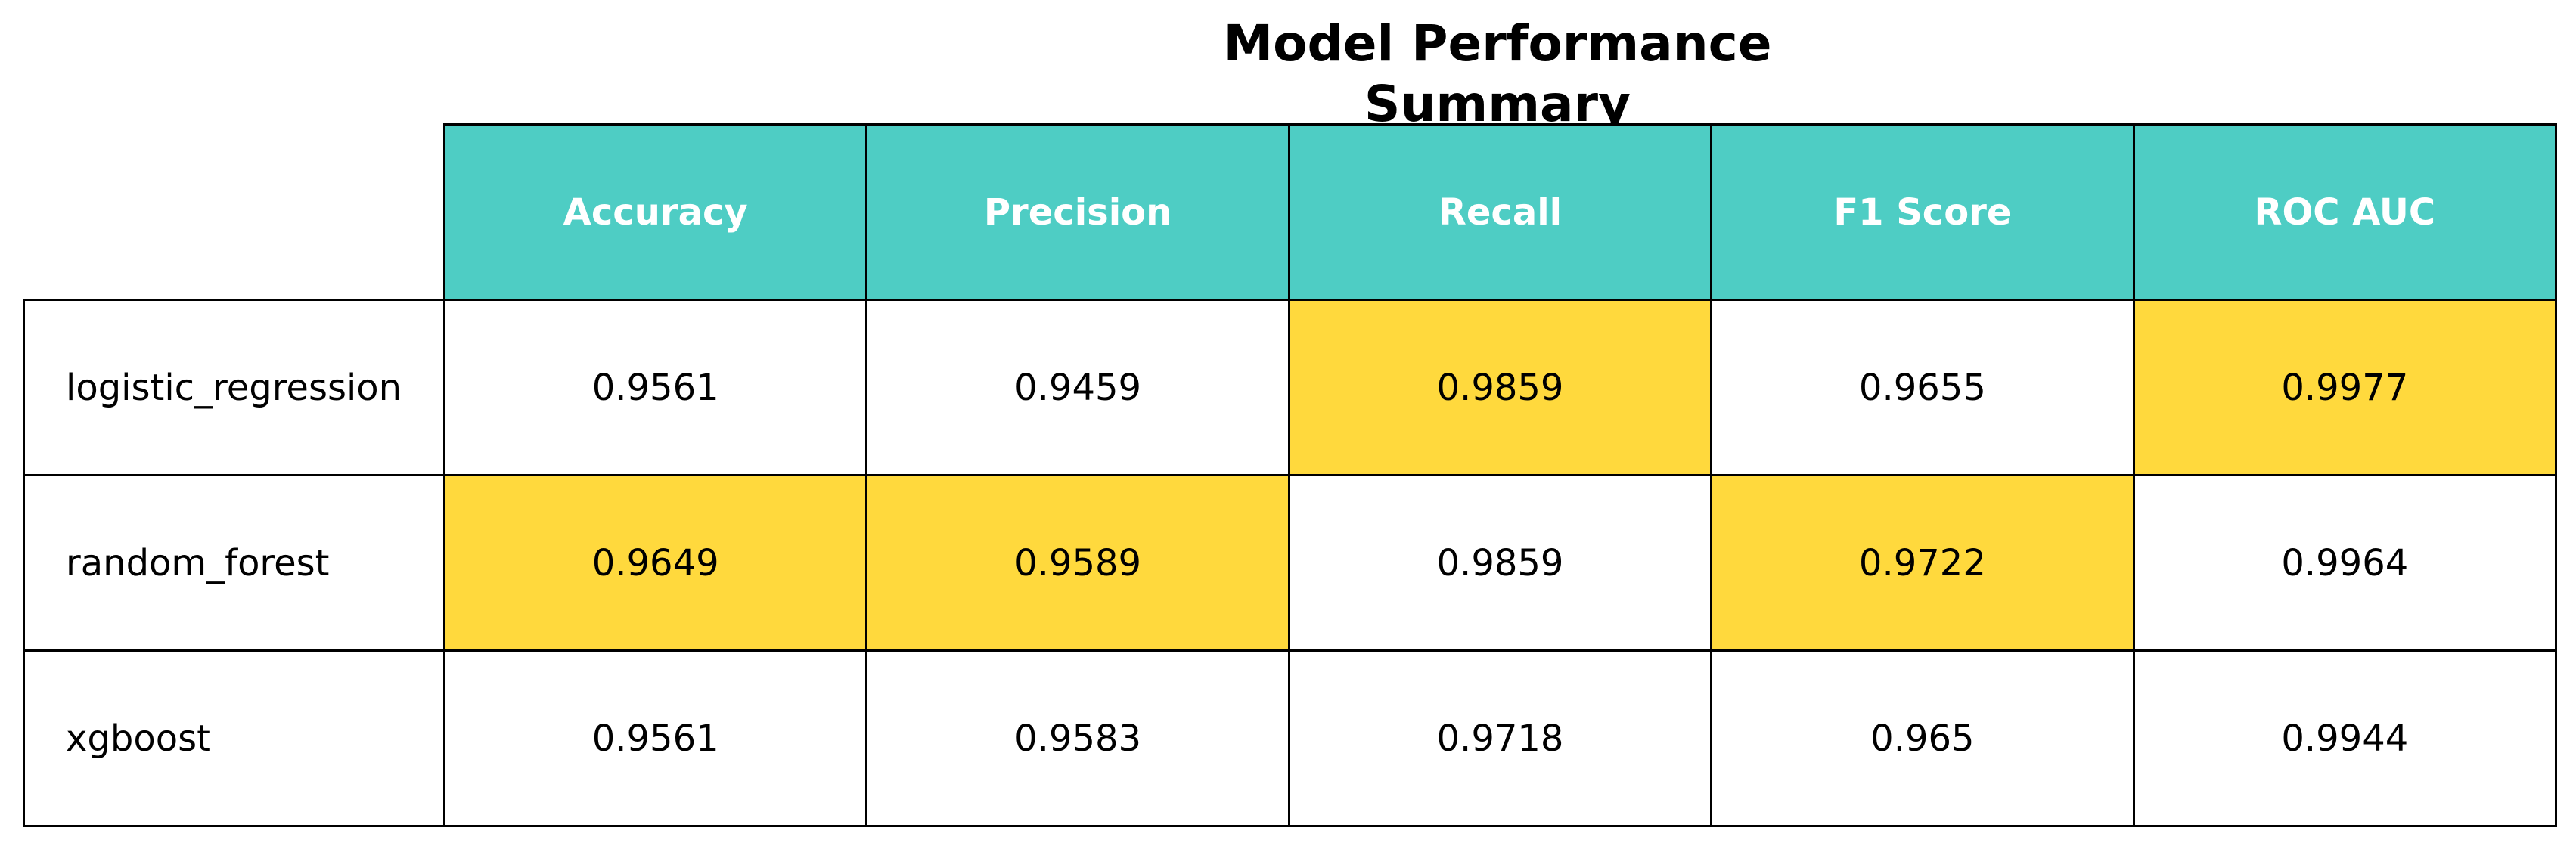  I want to click on row-label: random_forest, so click(234, 563).